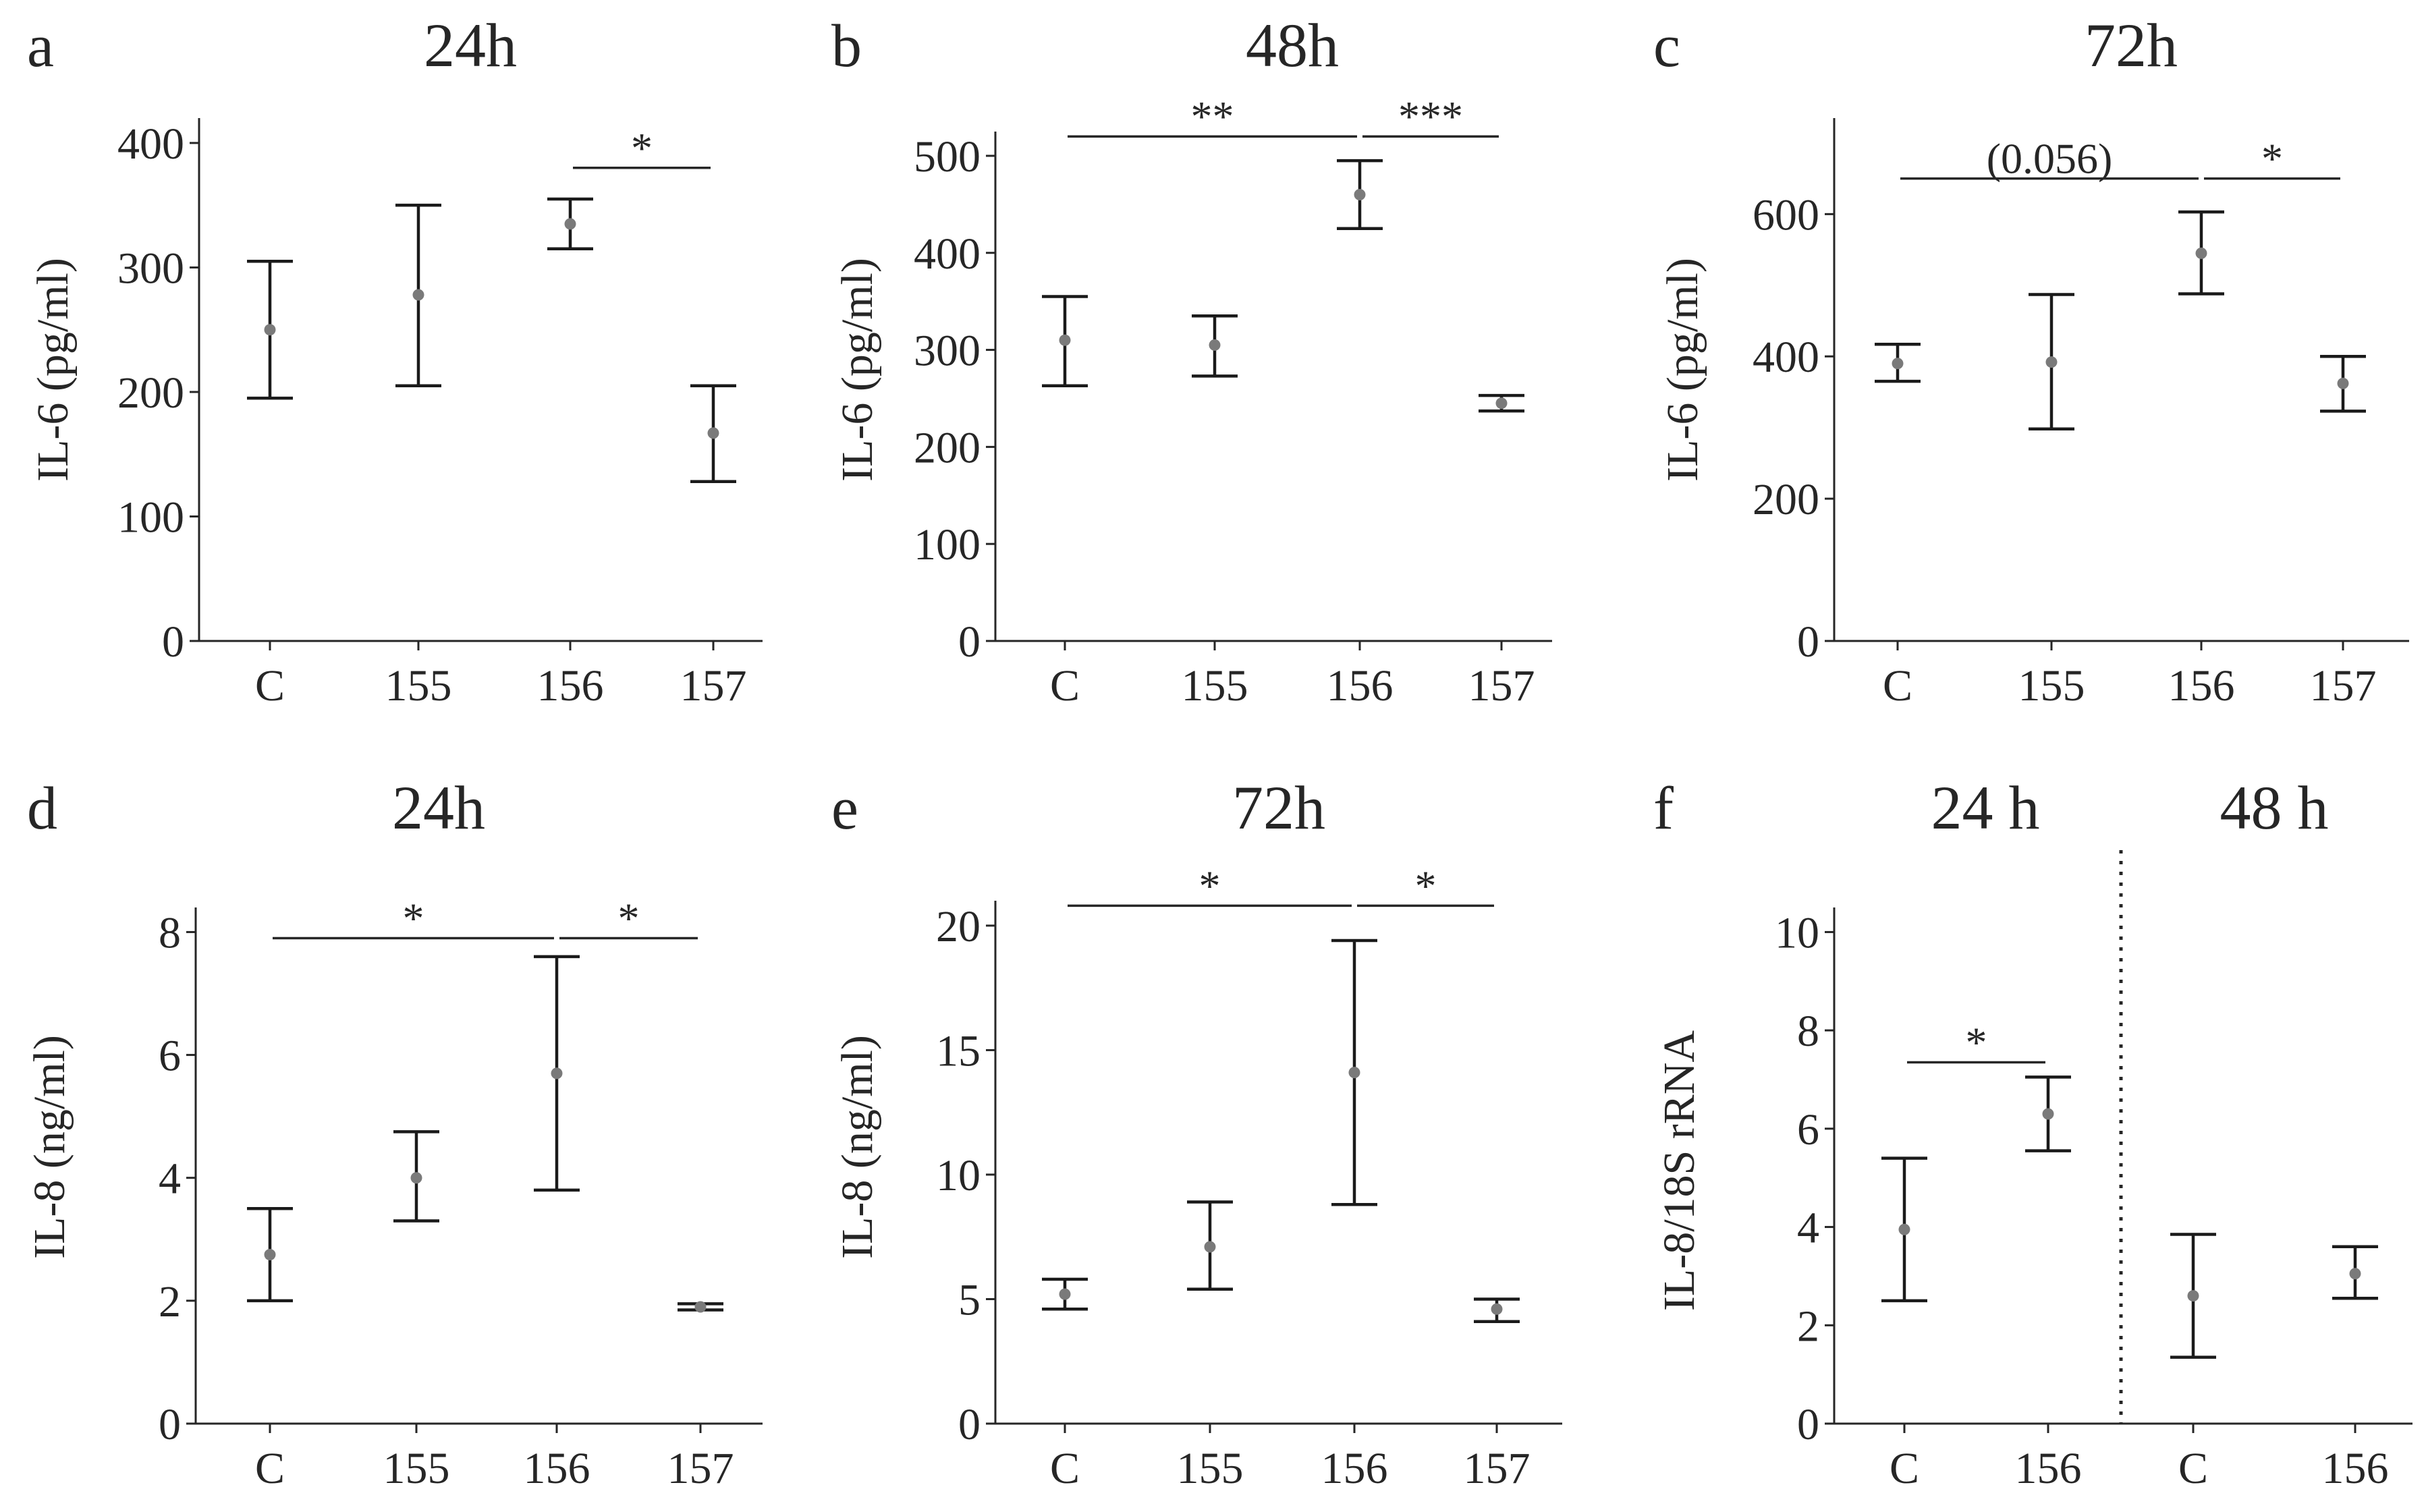 This screenshot has width=2426, height=1512. What do you see at coordinates (958, 926) in the screenshot?
I see `y-tick-label: 20` at bounding box center [958, 926].